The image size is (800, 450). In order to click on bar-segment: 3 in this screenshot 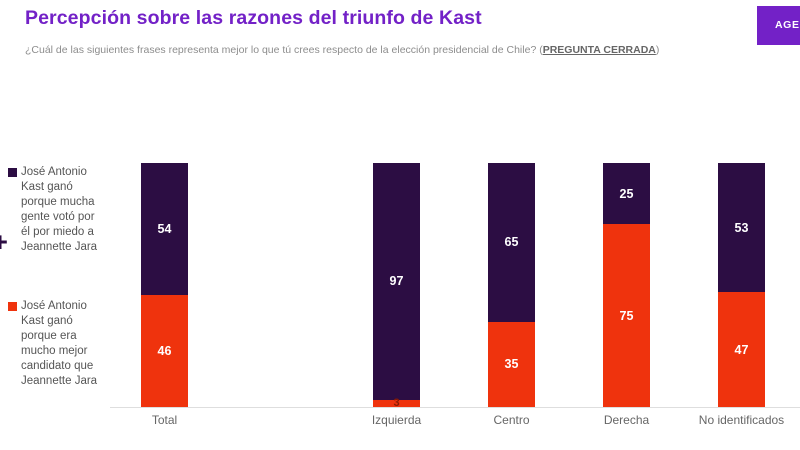, I will do `click(396, 403)`.